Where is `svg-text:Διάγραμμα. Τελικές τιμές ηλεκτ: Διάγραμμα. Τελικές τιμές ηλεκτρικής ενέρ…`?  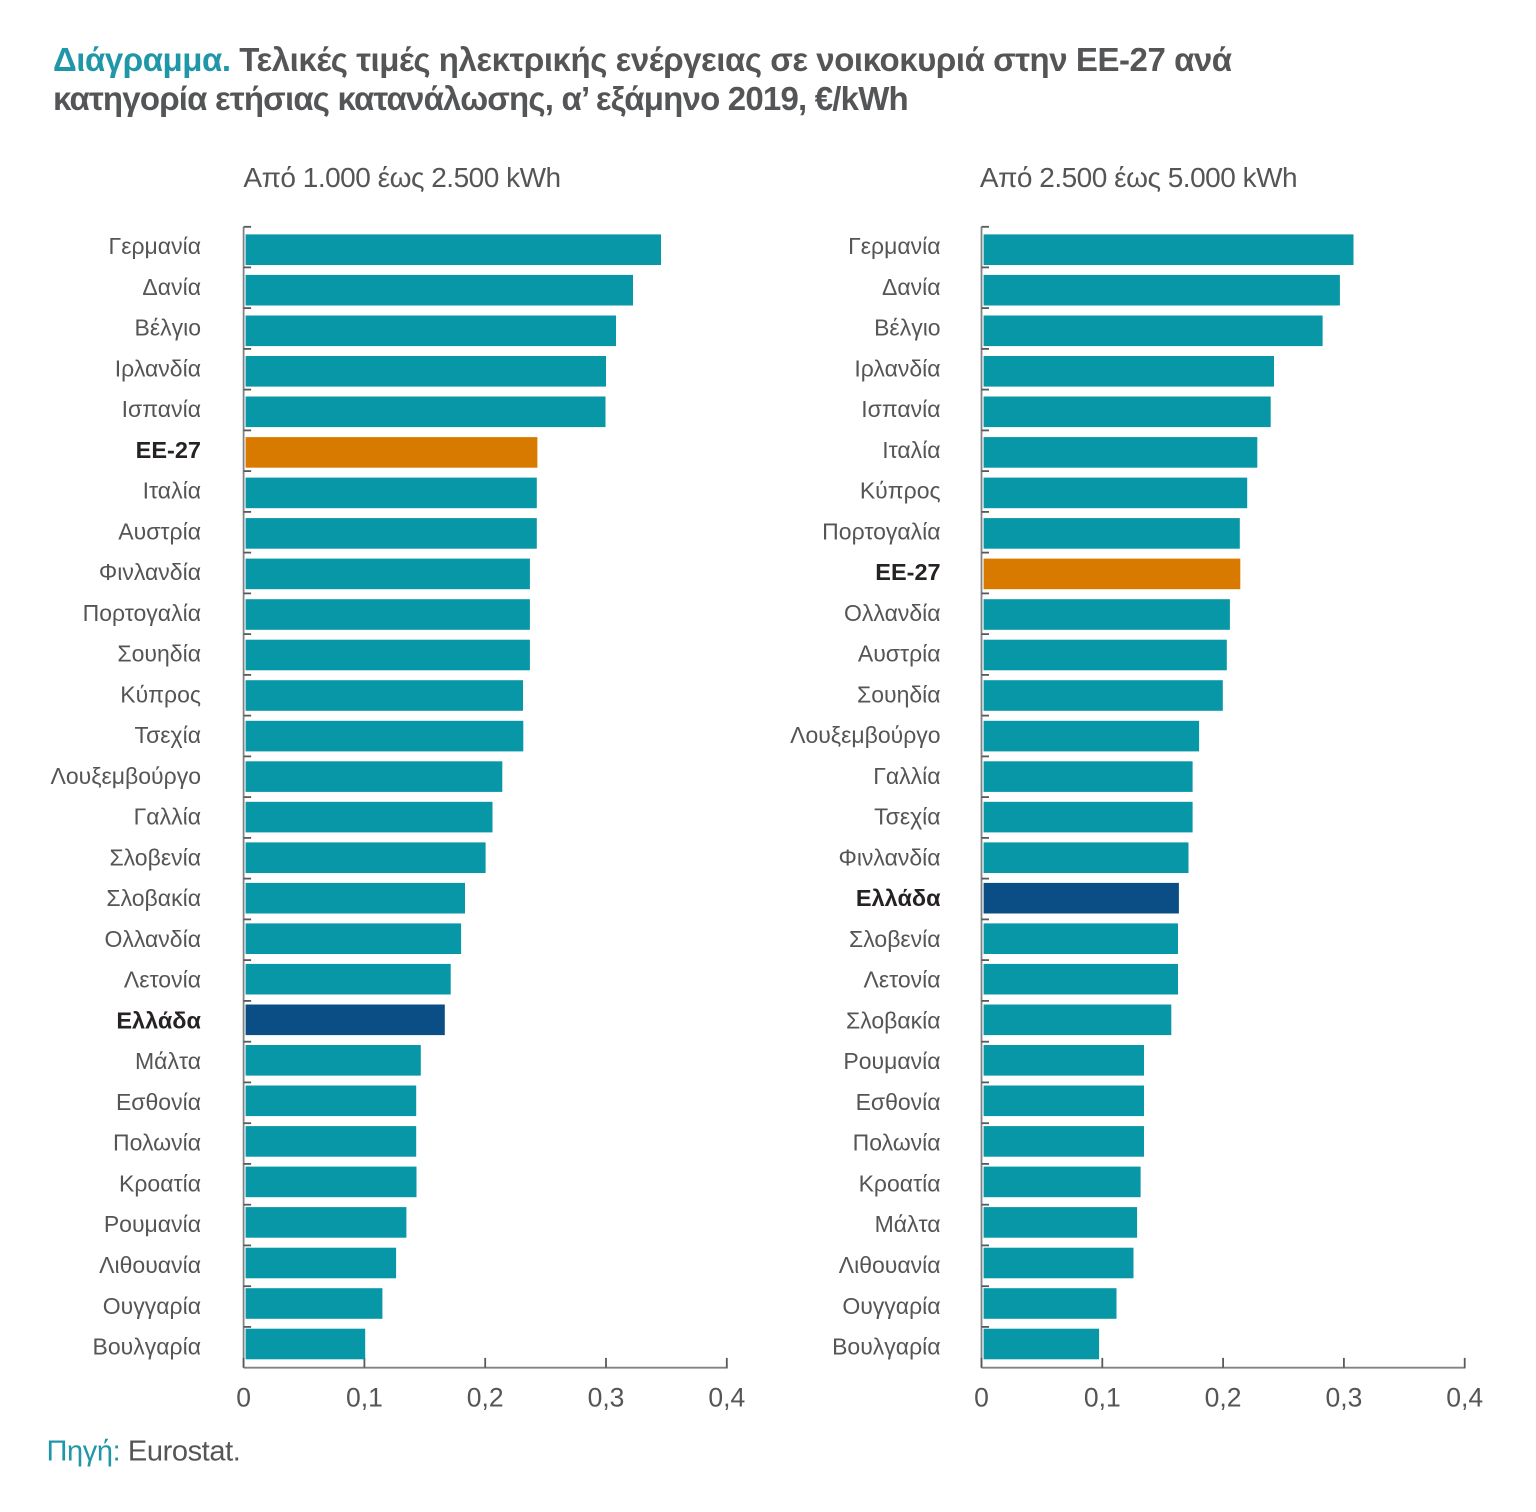
svg-text:Διάγραμμα. Τελικές τιμές ηλεκτ: Διάγραμμα. Τελικές τιμές ηλεκτρικής ενέρ… is located at coordinates (642, 59).